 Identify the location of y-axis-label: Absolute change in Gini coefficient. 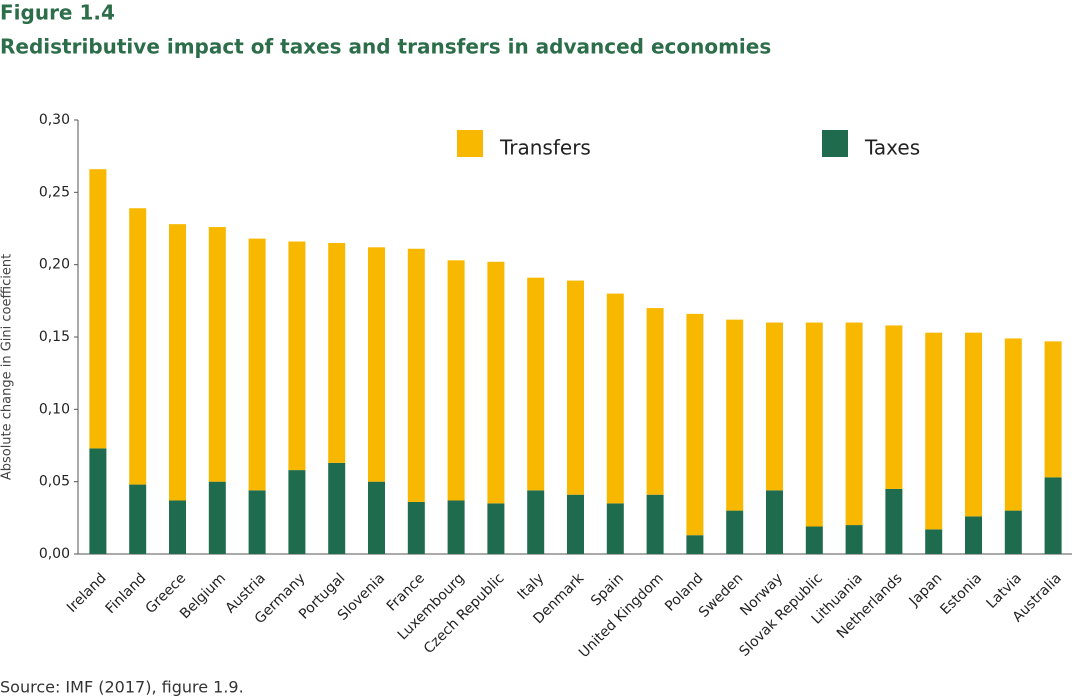
(7, 367).